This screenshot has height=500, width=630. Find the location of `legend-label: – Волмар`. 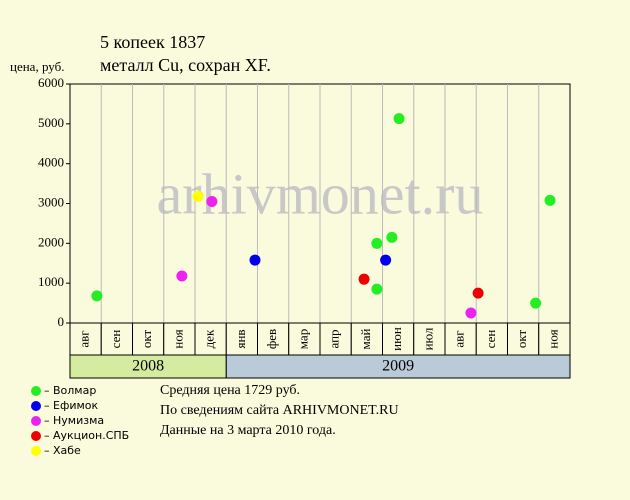

legend-label: – Волмар is located at coordinates (70, 390).